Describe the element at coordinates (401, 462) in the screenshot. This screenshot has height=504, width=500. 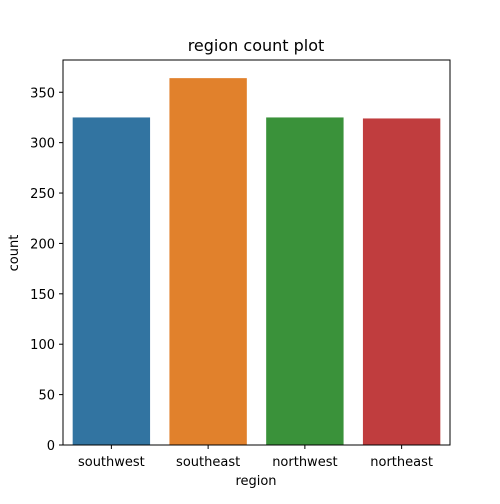
I see `x-tick-label: northeast` at that location.